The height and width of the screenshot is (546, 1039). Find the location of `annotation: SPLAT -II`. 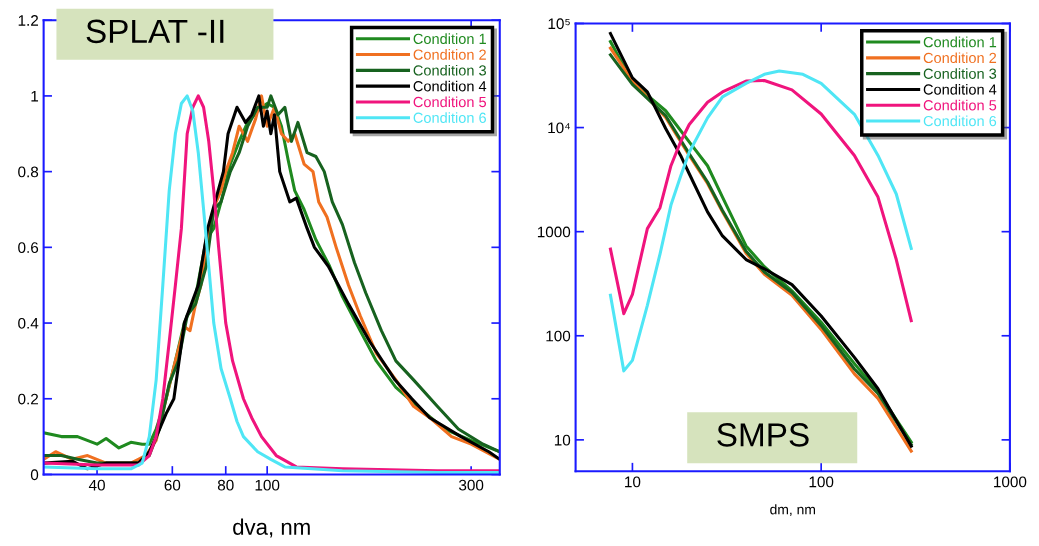

annotation: SPLAT -II is located at coordinates (155, 31).